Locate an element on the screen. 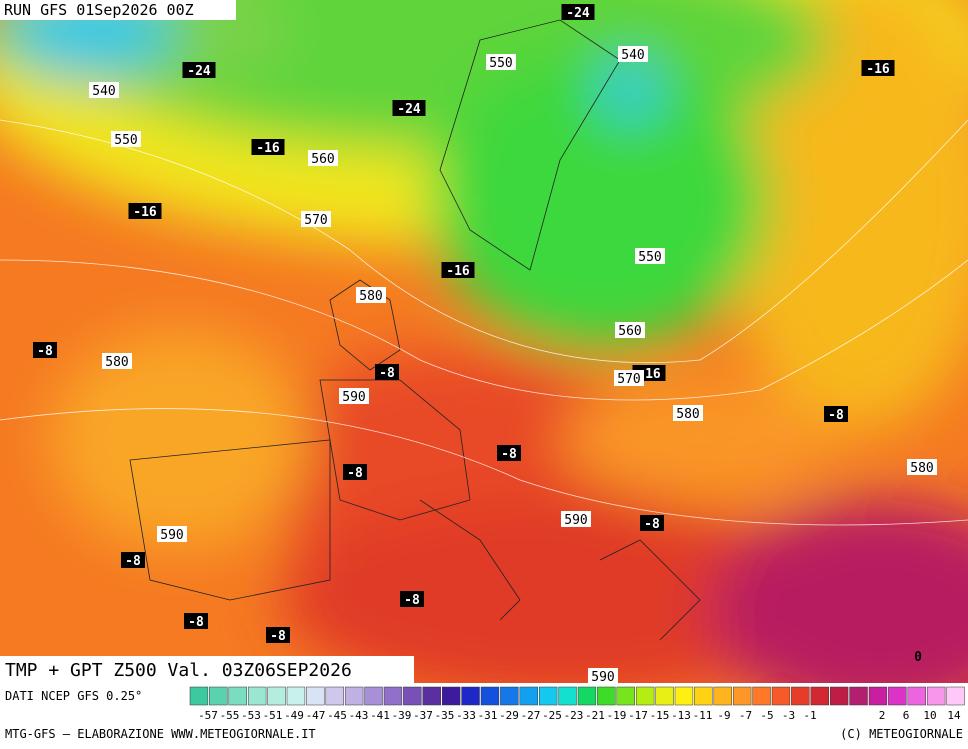 This screenshot has width=968, height=749. legend-tick: -35 is located at coordinates (445, 715).